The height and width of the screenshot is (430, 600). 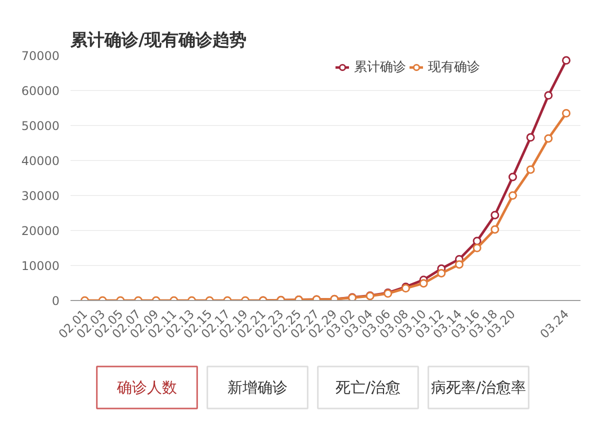 I want to click on y-tick-label: 0, so click(x=56, y=301).